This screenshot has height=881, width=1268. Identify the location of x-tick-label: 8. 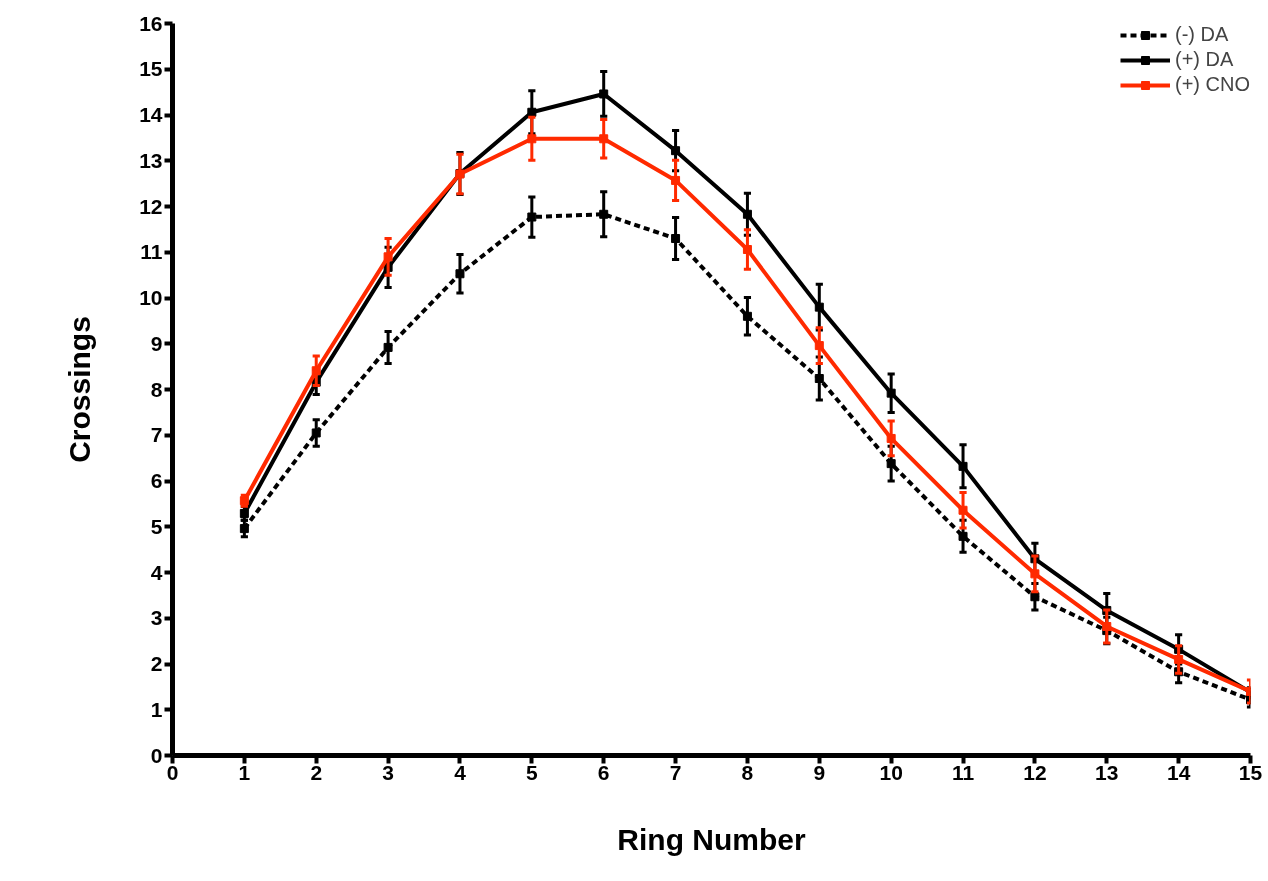
(747, 772).